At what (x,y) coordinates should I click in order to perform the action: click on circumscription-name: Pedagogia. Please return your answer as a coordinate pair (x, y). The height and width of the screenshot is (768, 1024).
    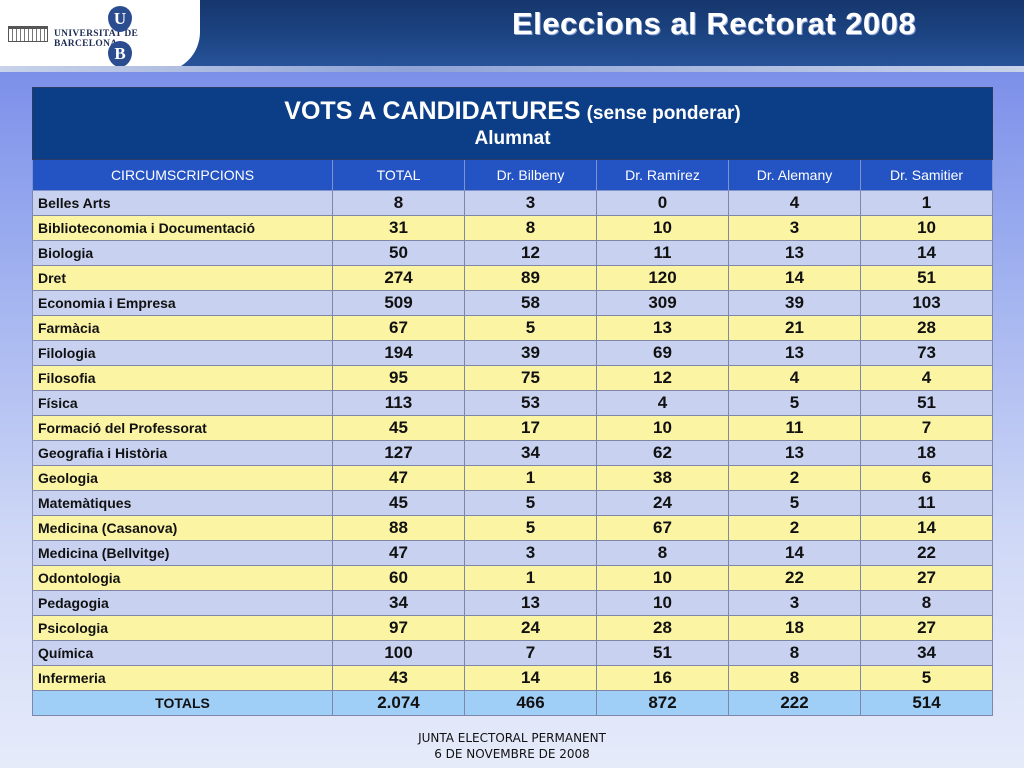
    Looking at the image, I should click on (182, 603).